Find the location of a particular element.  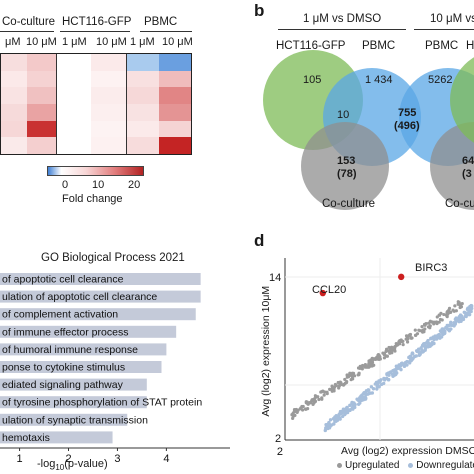

col-group-label: HCT116-GFP is located at coordinates (97, 22).